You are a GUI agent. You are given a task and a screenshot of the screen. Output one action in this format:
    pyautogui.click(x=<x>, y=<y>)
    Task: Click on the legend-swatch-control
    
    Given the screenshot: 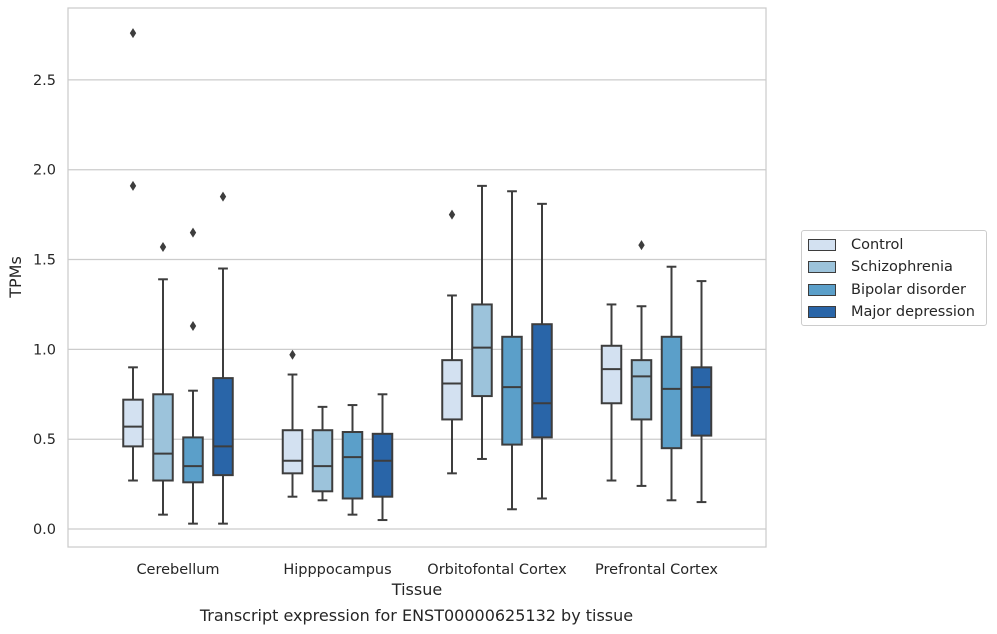 What is the action you would take?
    pyautogui.click(x=822, y=245)
    